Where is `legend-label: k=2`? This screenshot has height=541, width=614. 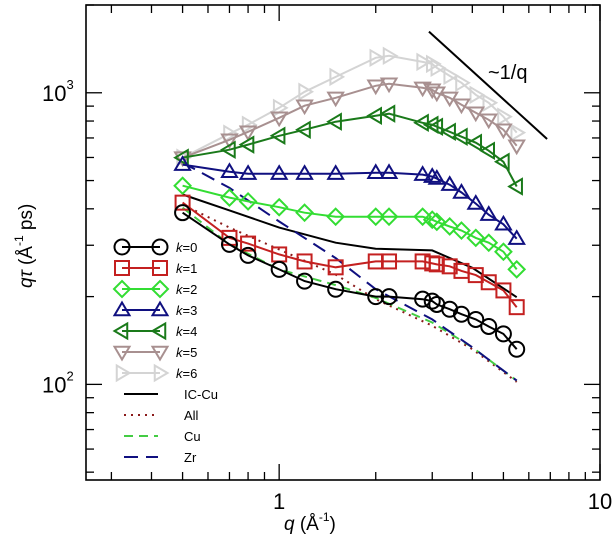 legend-label: k=2 is located at coordinates (186, 289).